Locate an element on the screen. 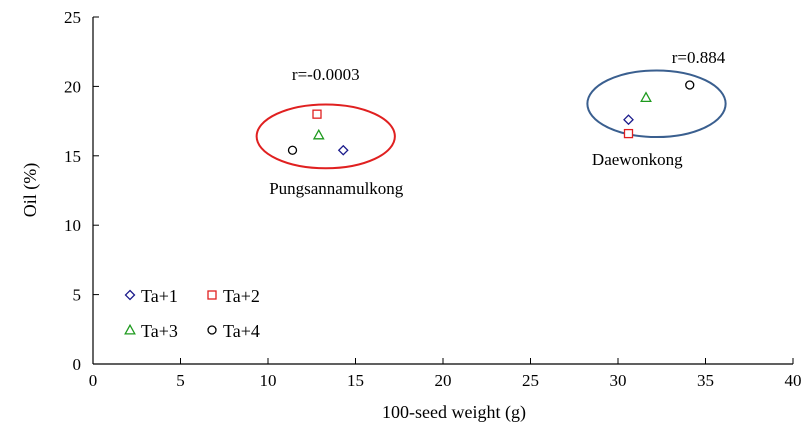 This screenshot has width=803, height=430. x-tick-label: 30 is located at coordinates (618, 380).